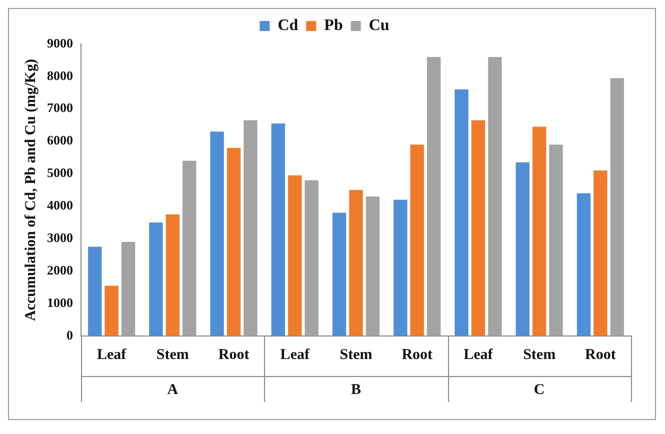  I want to click on legend-label: Cu, so click(379, 25).